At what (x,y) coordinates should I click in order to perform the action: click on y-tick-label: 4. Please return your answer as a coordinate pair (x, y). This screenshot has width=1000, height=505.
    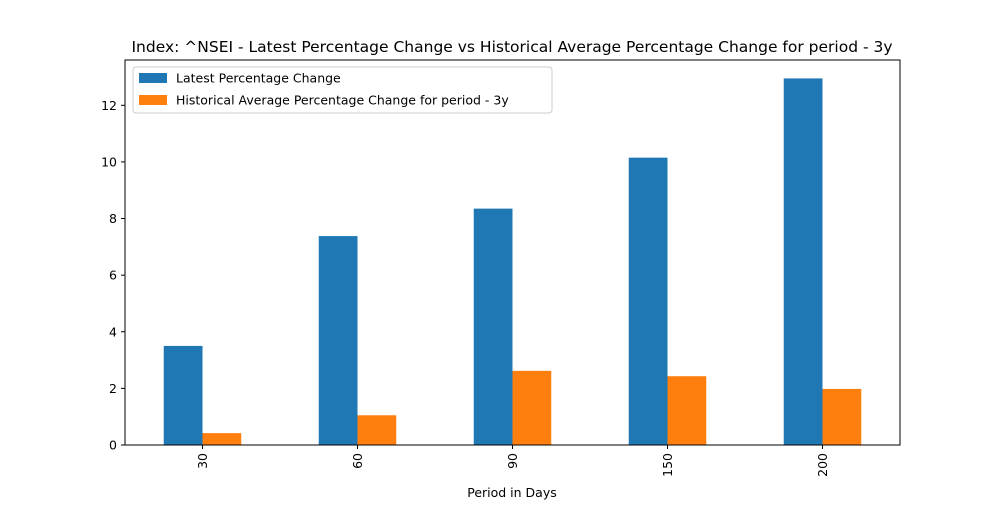
    Looking at the image, I should click on (113, 331).